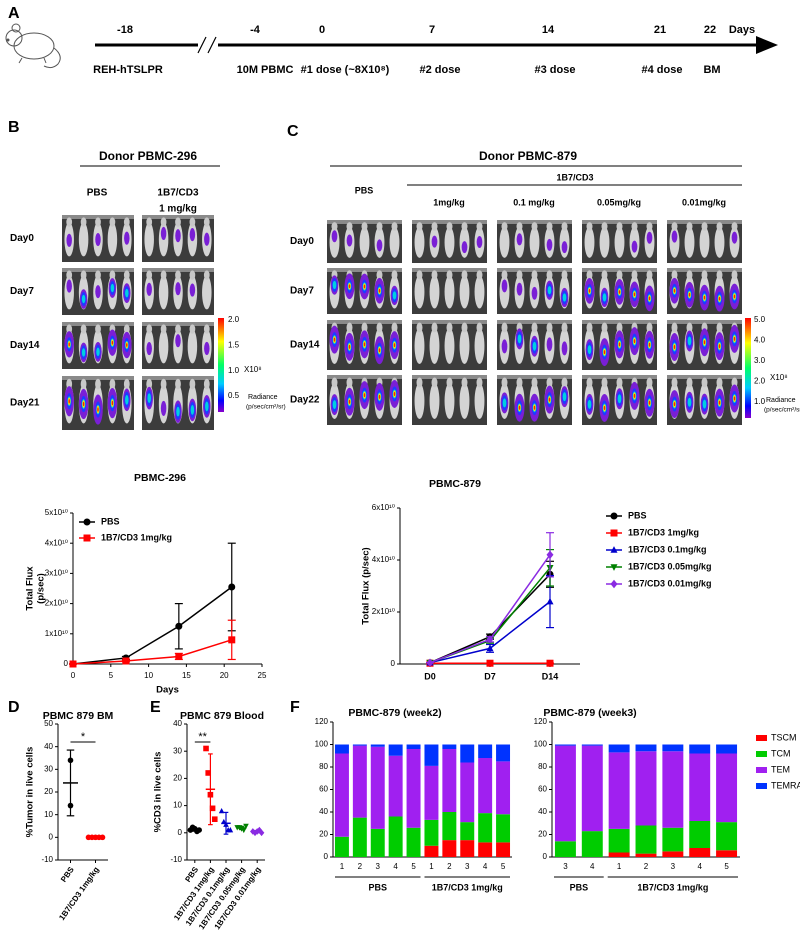 The width and height of the screenshot is (800, 934). What do you see at coordinates (779, 377) in the screenshot?
I see `colorbar-scale: X10⁸` at bounding box center [779, 377].